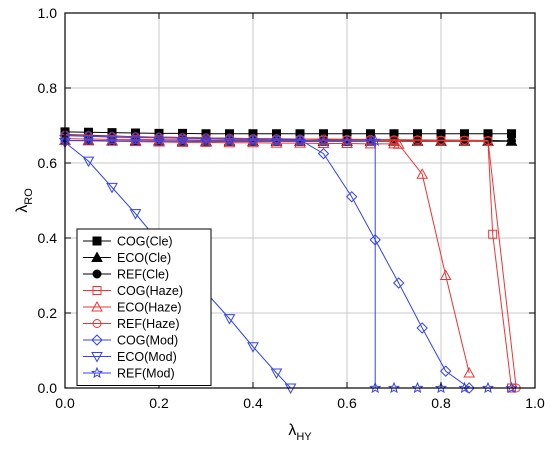  I want to click on legend-label: REF(Haze), so click(148, 324).